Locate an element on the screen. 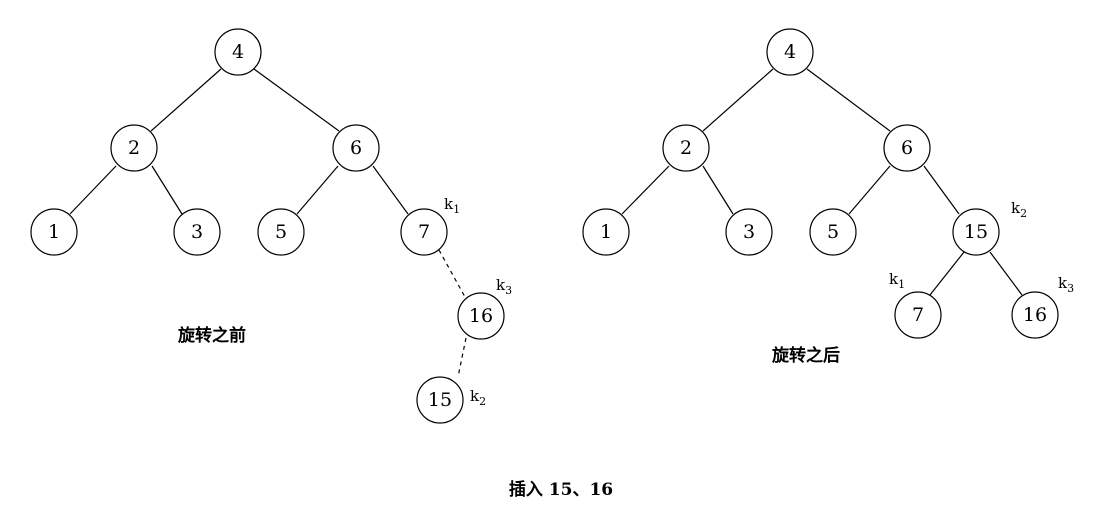 This screenshot has height=525, width=1103. k2-label-after: k2 is located at coordinates (1019, 209).